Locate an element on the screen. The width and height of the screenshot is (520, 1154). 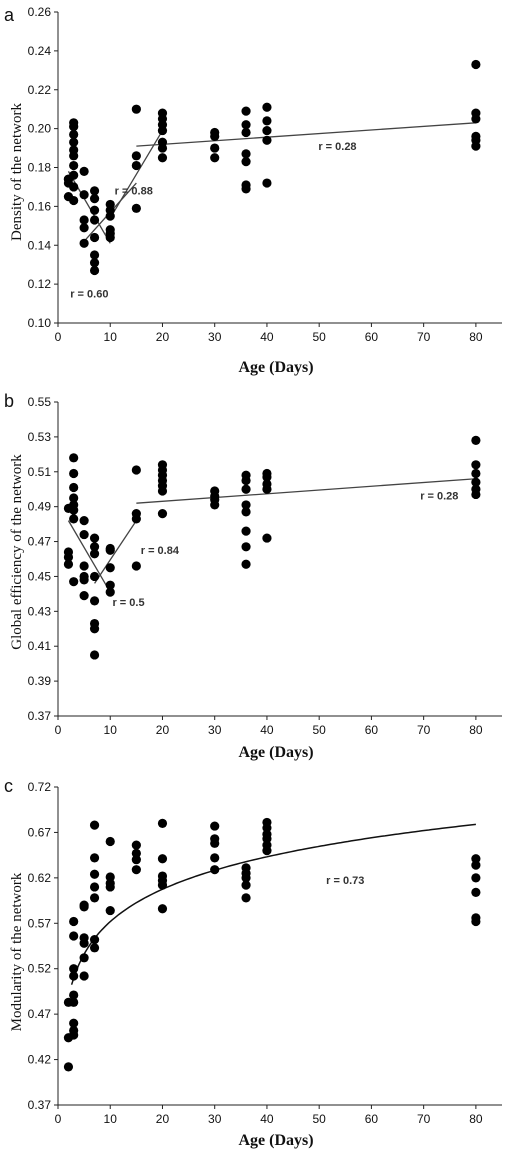
x-axis-label: Age (Days) is located at coordinates (275, 1140).